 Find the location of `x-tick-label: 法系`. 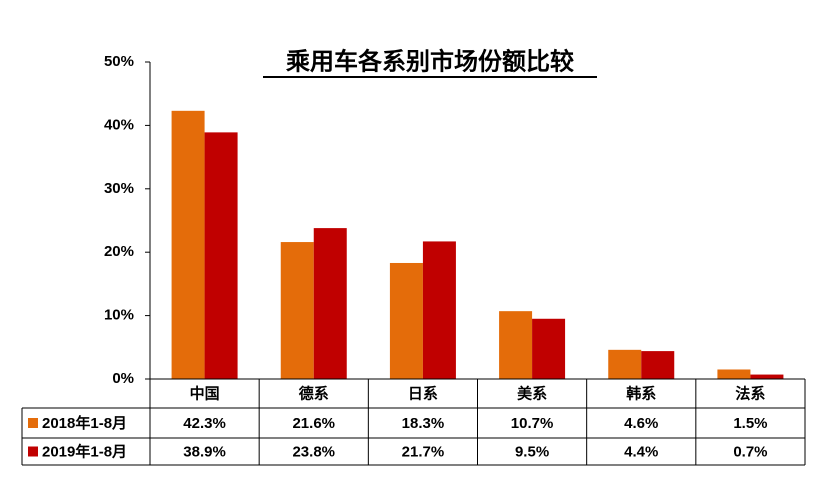

x-tick-label: 法系 is located at coordinates (750, 393).